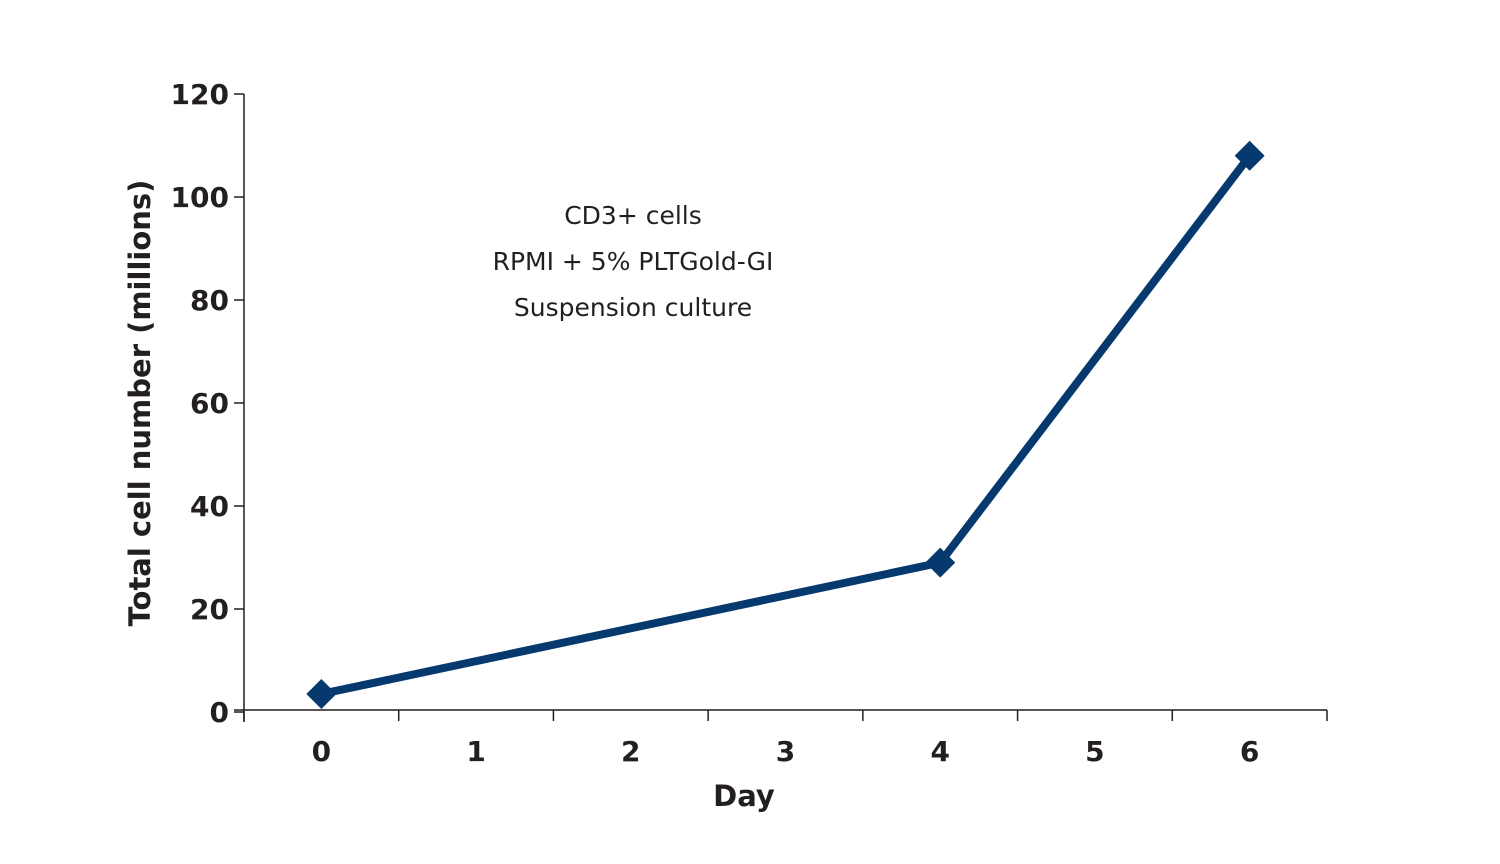  I want to click on x-tick-label: 3, so click(785, 751).